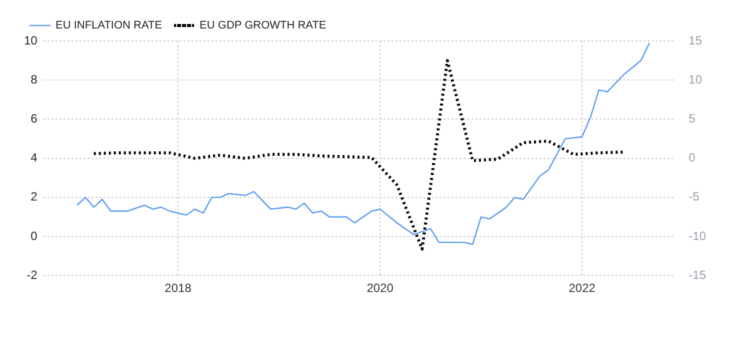 This screenshot has width=730, height=340. What do you see at coordinates (692, 119) in the screenshot?
I see `y2-tick-label: 5` at bounding box center [692, 119].